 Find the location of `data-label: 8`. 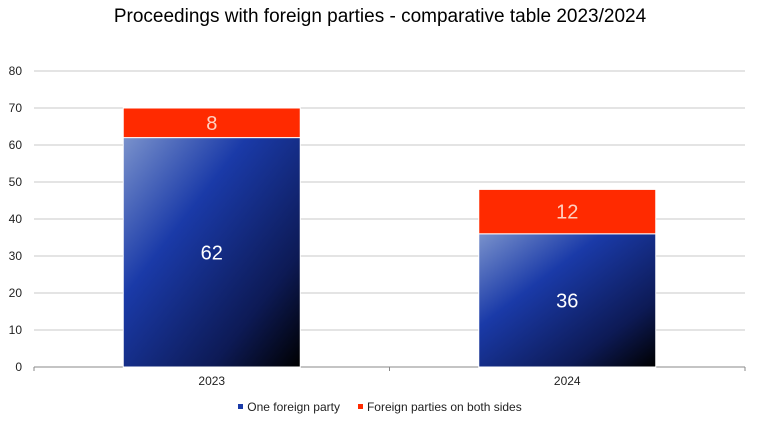

data-label: 8 is located at coordinates (211, 124).